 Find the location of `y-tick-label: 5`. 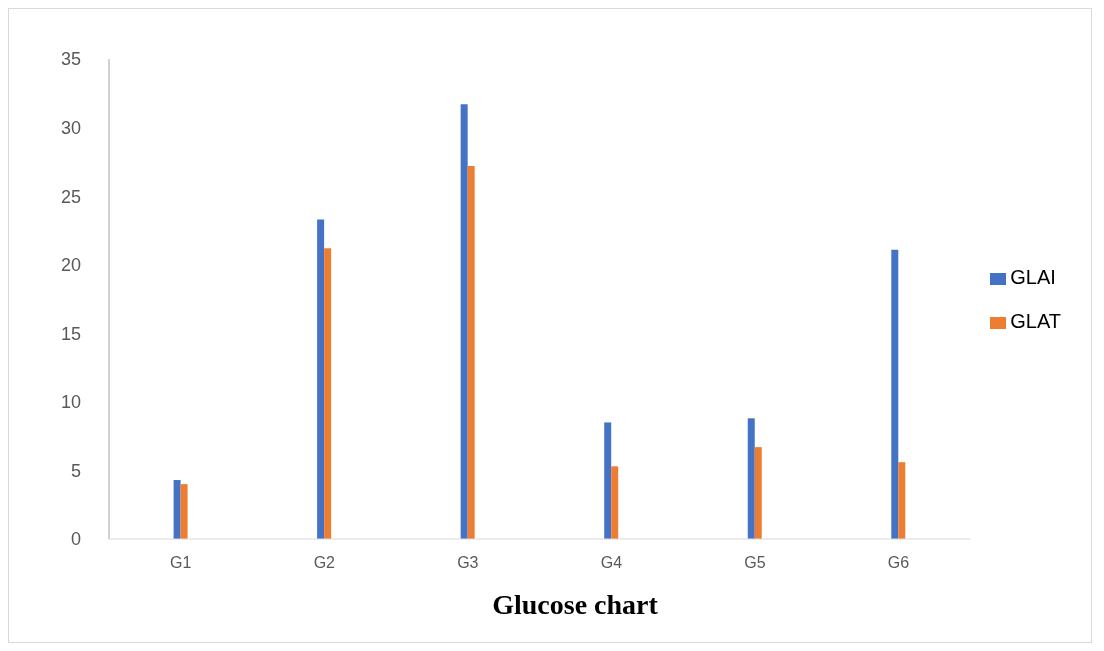

y-tick-label: 5 is located at coordinates (75, 470).